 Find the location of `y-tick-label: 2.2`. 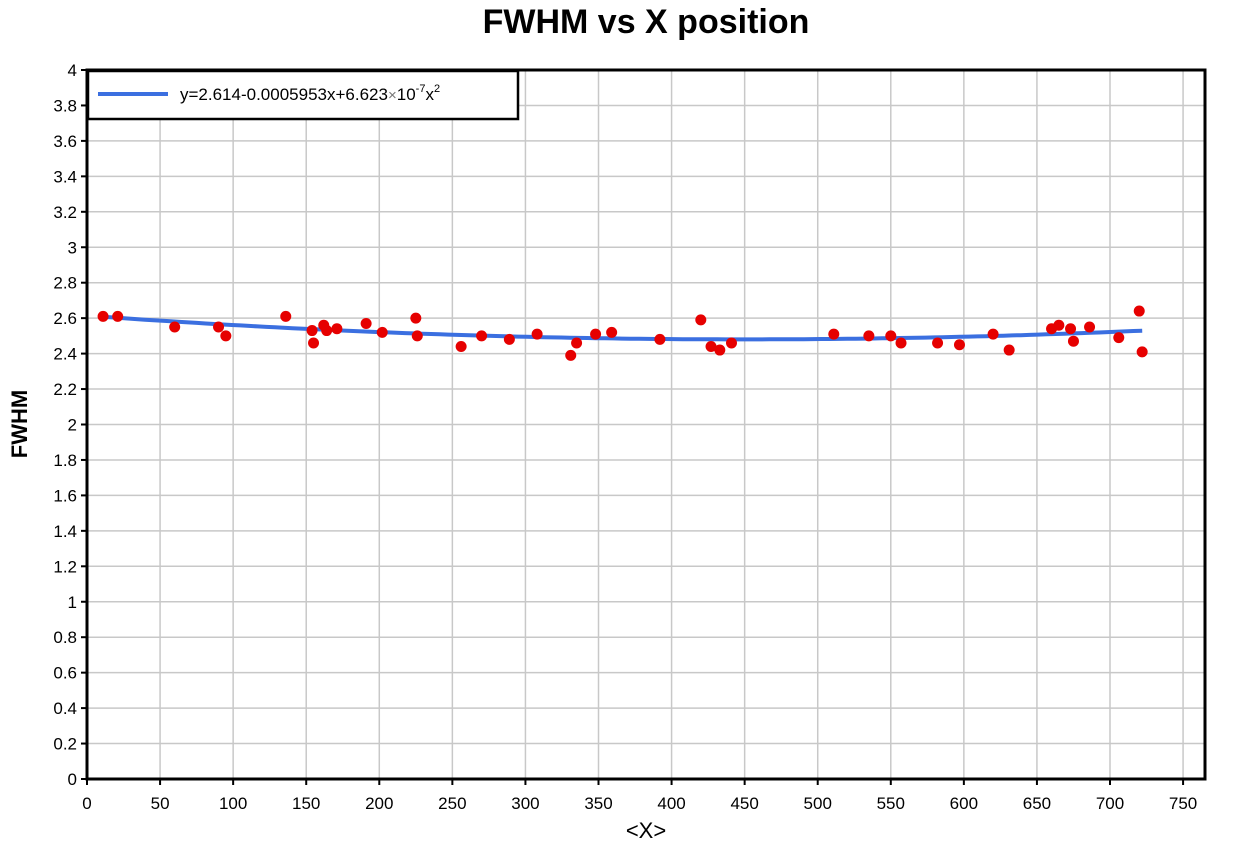

y-tick-label: 2.2 is located at coordinates (65, 389).